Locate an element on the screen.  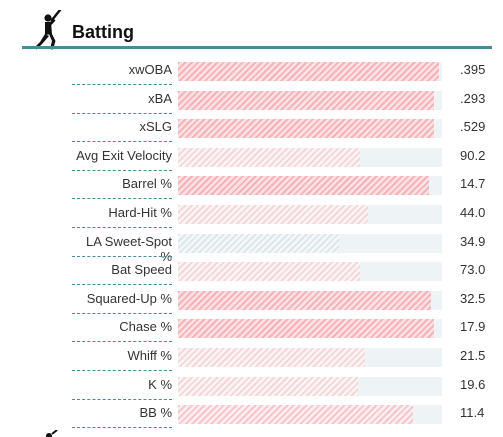
stat-row: Whiff % 21.5 is located at coordinates (282, 357).